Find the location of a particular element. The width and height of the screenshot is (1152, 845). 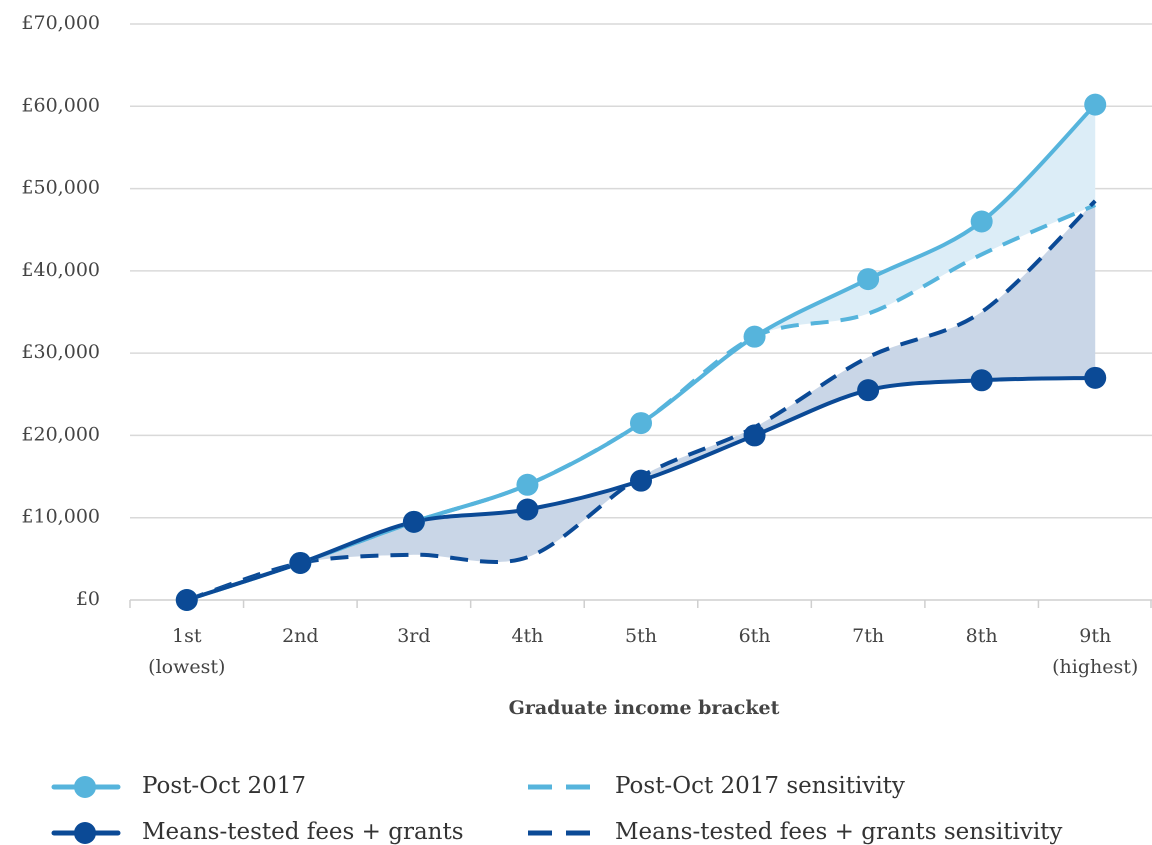

legend-label: Means-tested fees + grants sensitivity is located at coordinates (838, 832).